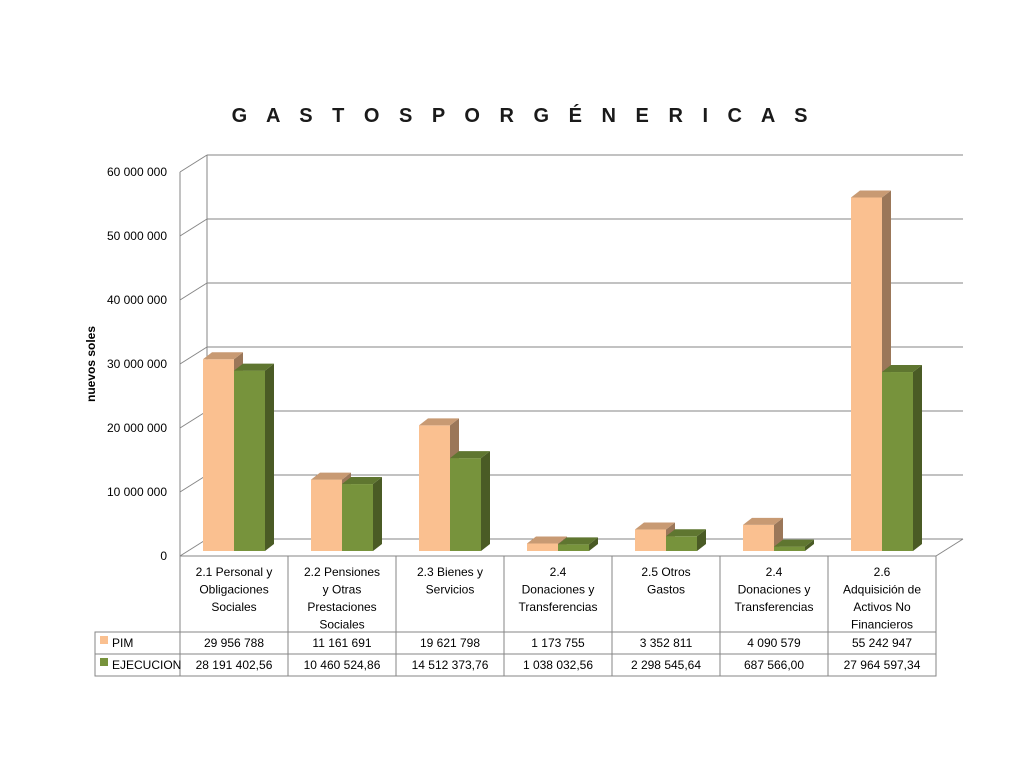 The width and height of the screenshot is (1024, 768). Describe the element at coordinates (104, 662) in the screenshot. I see `legend-swatch-ejecucion` at that location.